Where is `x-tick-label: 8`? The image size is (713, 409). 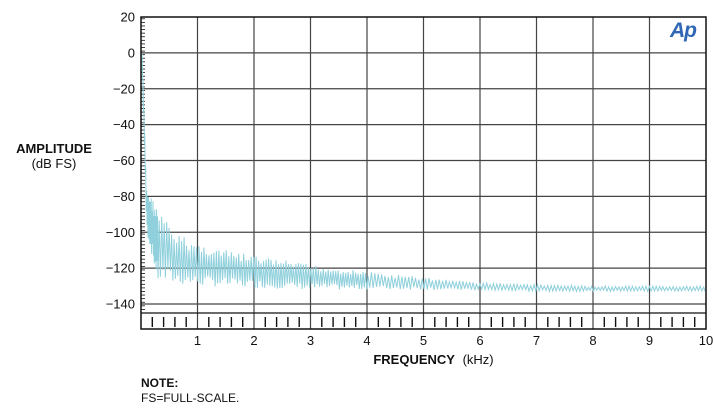
x-tick-label: 8 is located at coordinates (592, 340).